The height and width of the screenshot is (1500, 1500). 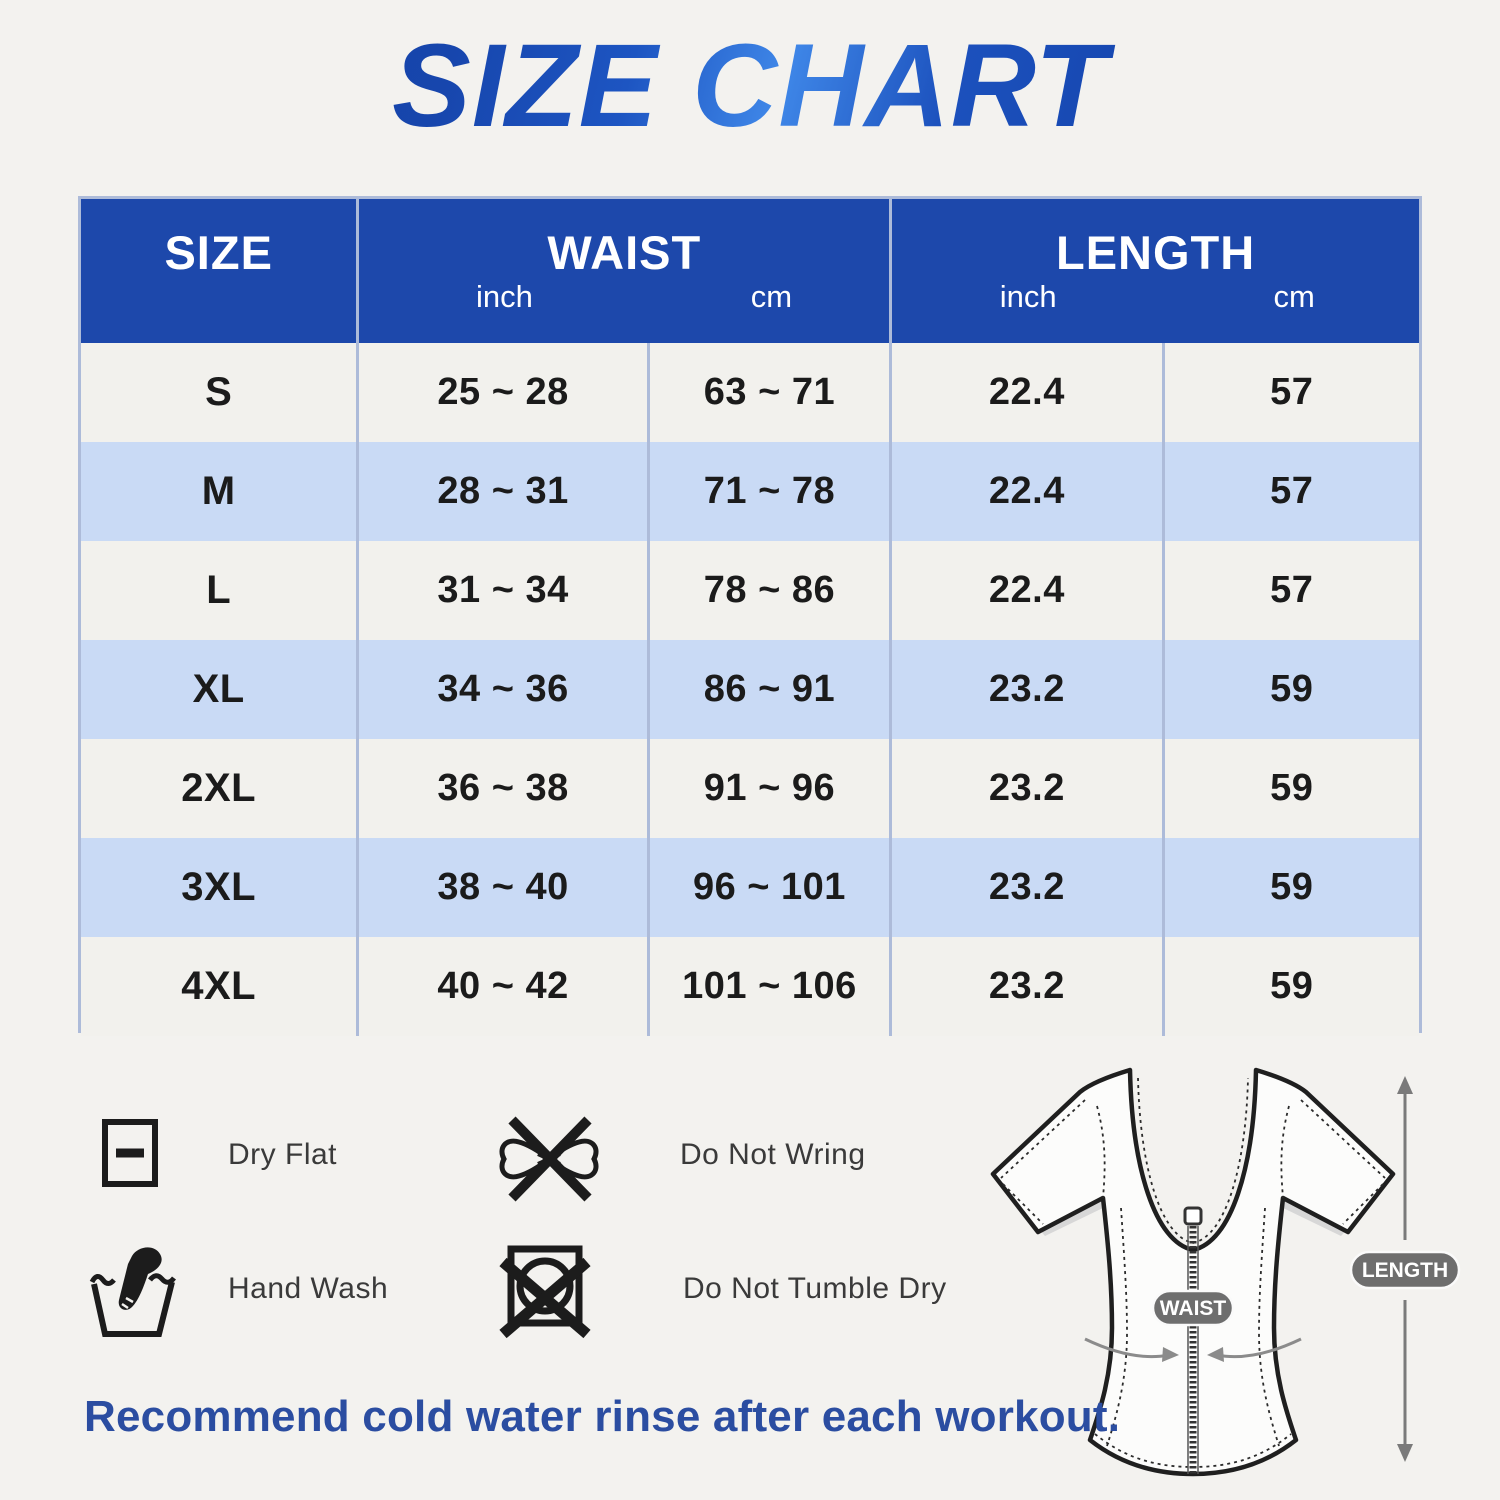 I want to click on cell-waist-inch: 34 ~ 36, so click(x=501, y=689).